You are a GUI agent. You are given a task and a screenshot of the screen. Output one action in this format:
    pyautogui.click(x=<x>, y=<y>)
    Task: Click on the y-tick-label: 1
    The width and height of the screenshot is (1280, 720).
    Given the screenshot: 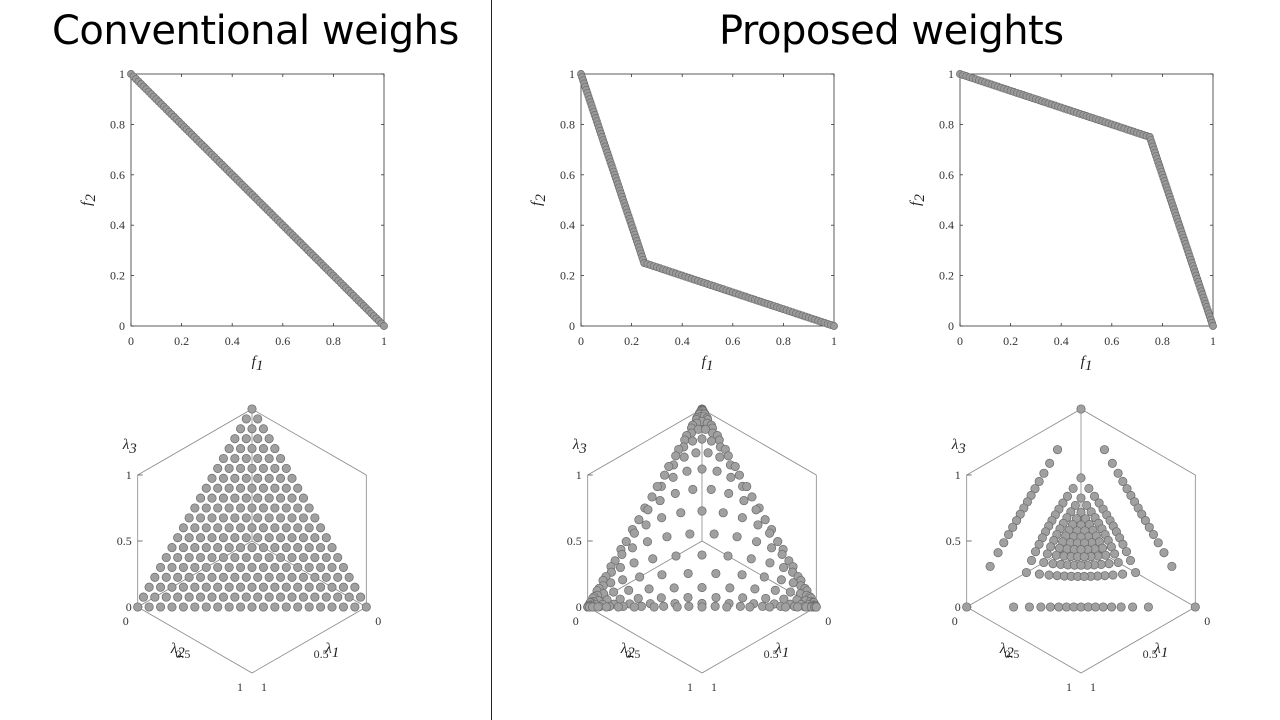 What is the action you would take?
    pyautogui.click(x=951, y=74)
    